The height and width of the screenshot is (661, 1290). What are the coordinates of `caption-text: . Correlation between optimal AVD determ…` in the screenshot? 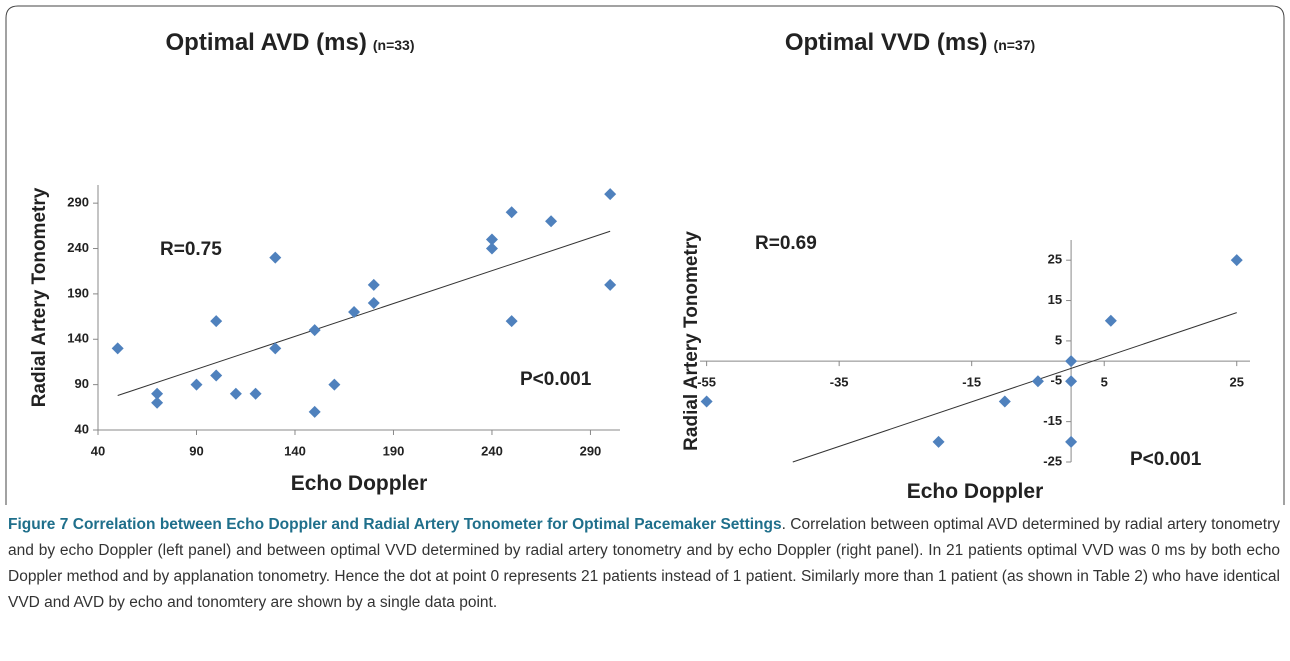 It's located at (644, 563).